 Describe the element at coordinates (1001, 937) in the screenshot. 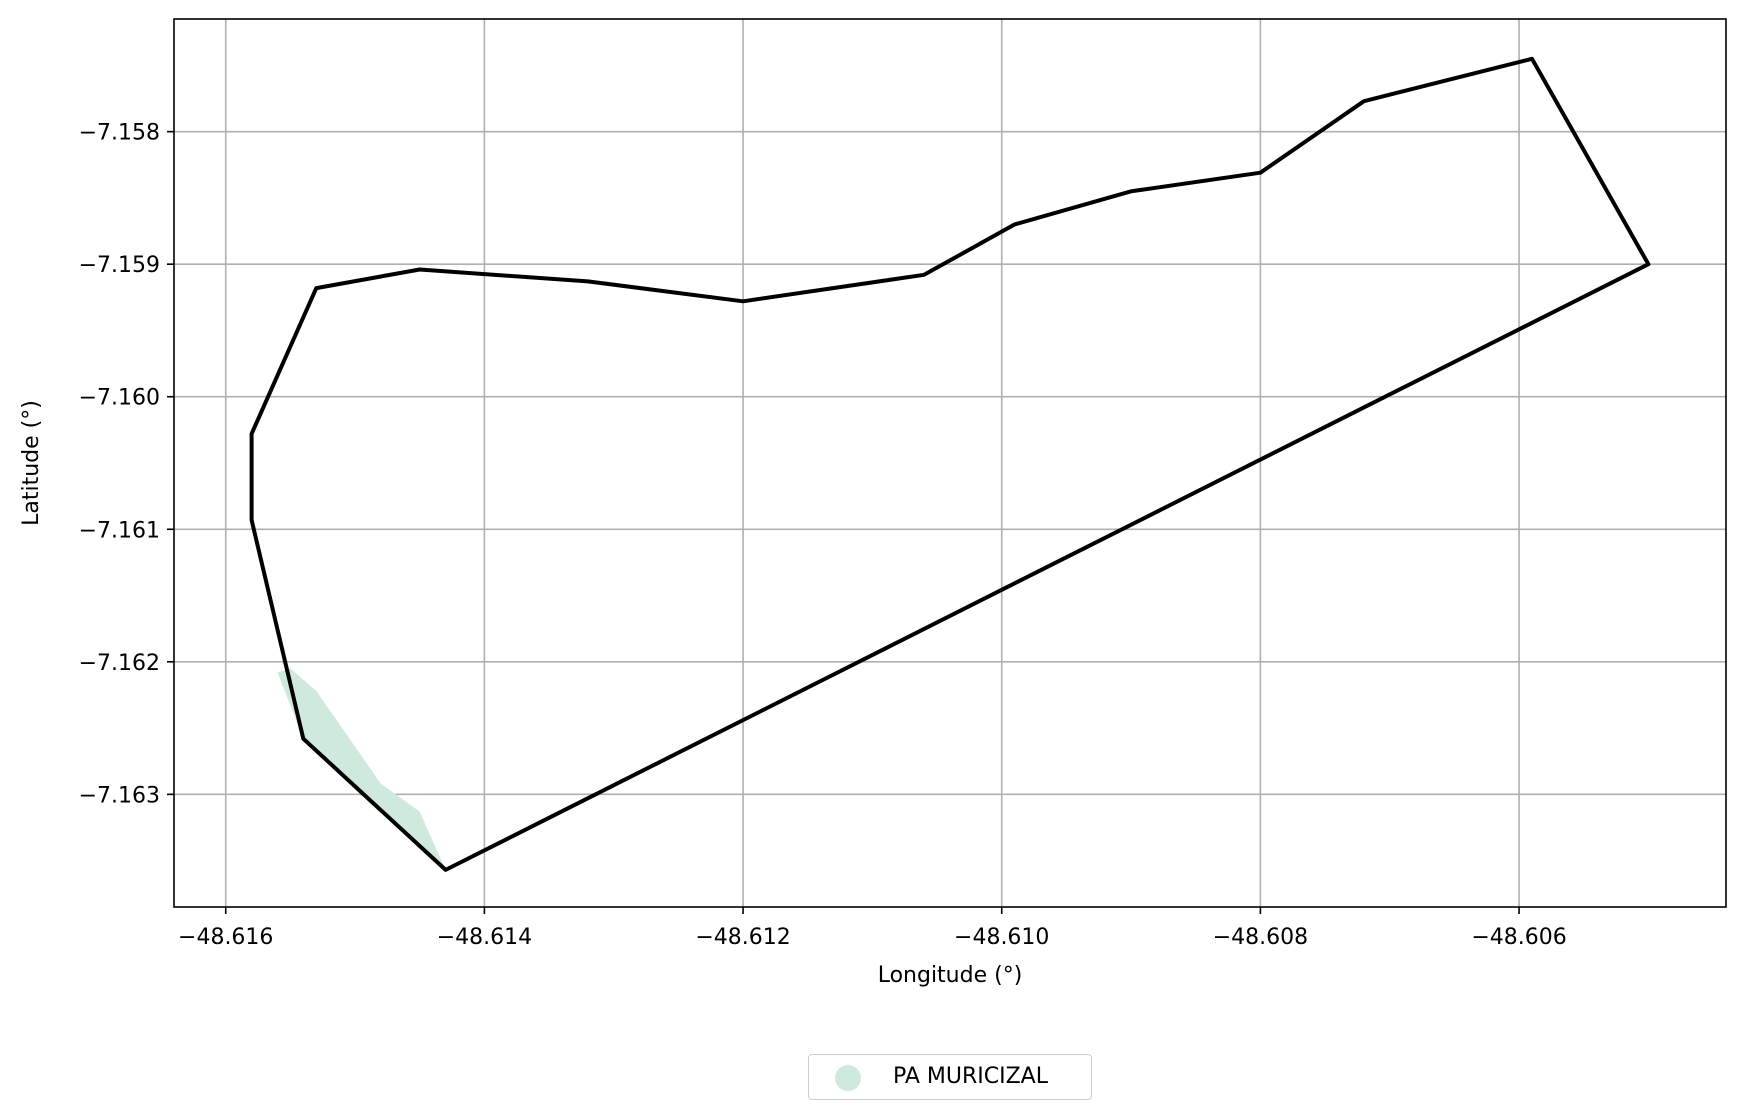

I see `x-tick-label: −48.610` at that location.